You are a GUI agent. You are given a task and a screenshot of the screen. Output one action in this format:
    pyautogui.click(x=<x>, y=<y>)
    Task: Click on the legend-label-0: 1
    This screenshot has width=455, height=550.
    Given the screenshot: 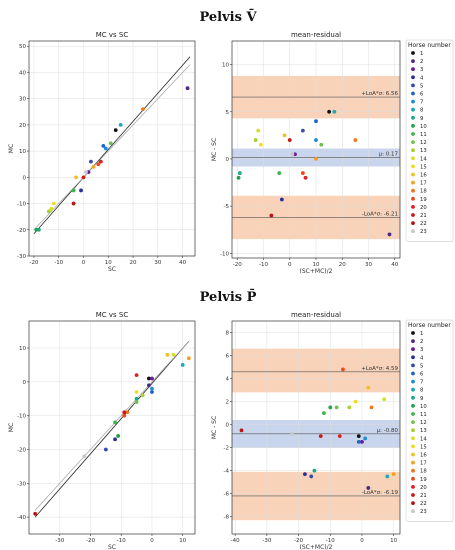 What is the action you would take?
    pyautogui.click(x=421, y=334)
    